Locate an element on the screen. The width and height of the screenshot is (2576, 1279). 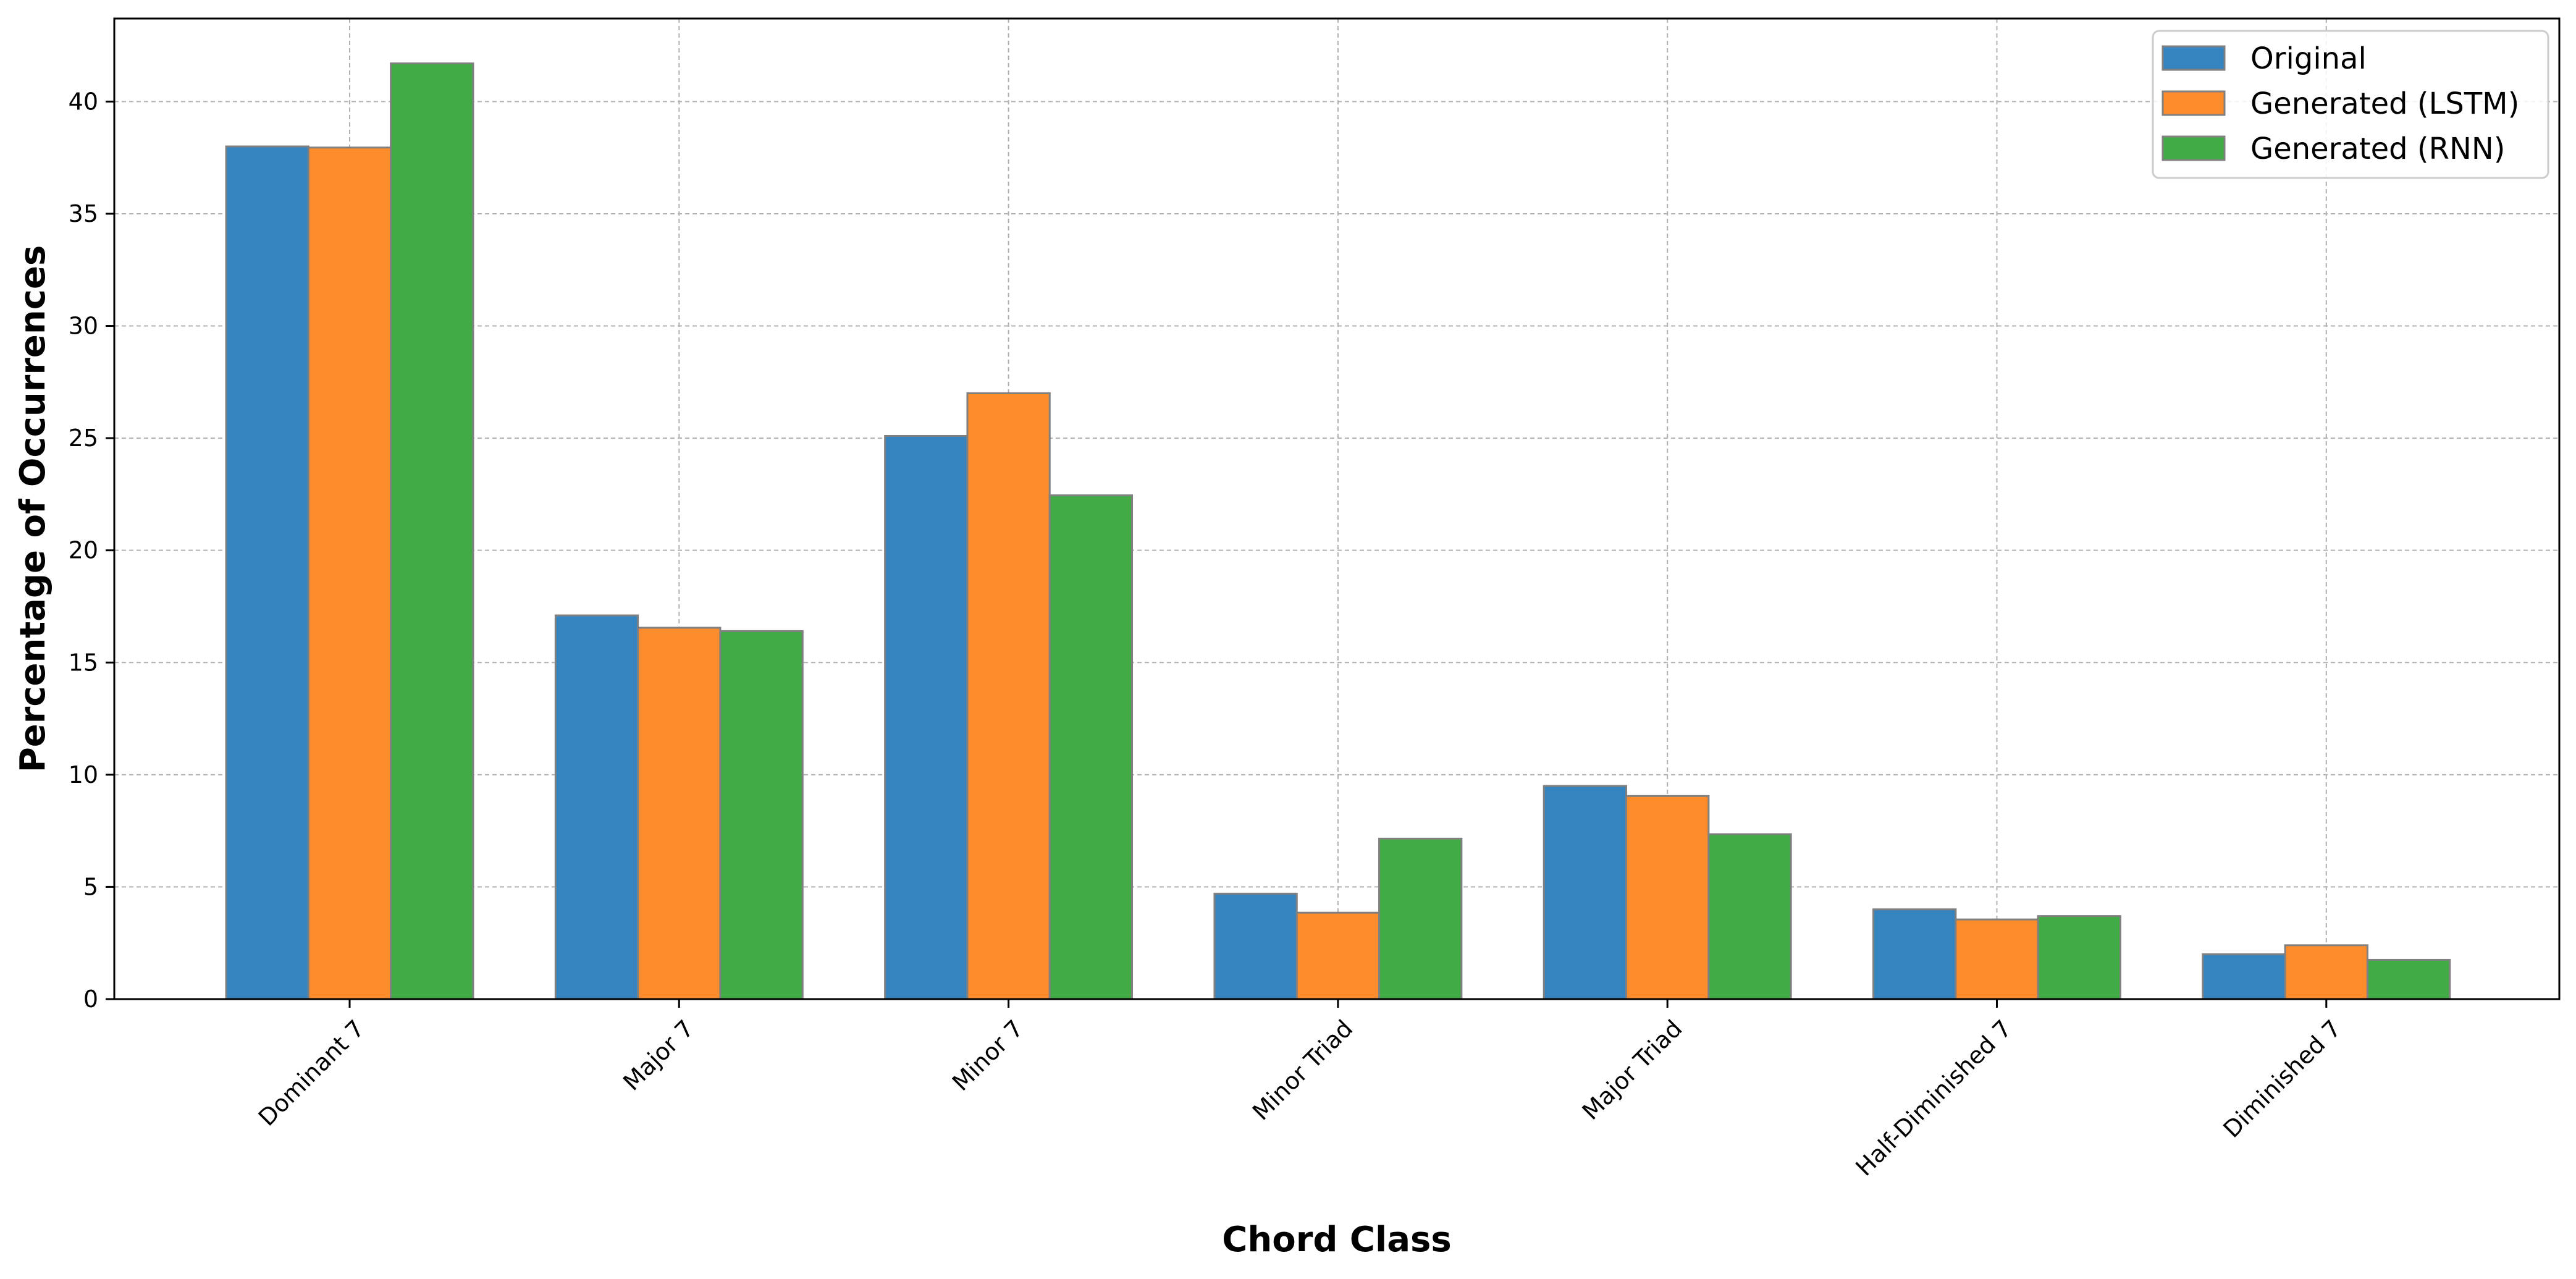
legend-frame is located at coordinates (2350, 104).